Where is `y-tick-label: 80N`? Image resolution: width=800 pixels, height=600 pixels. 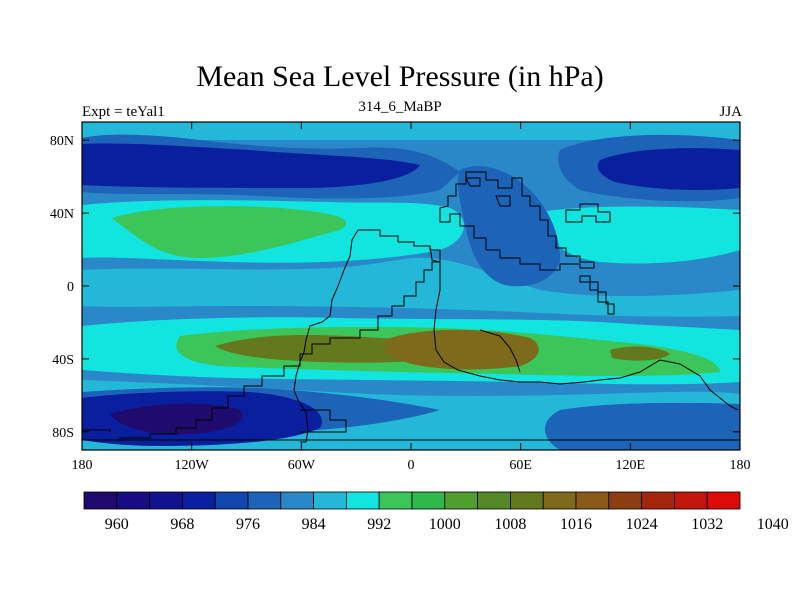
y-tick-label: 80N is located at coordinates (62, 141).